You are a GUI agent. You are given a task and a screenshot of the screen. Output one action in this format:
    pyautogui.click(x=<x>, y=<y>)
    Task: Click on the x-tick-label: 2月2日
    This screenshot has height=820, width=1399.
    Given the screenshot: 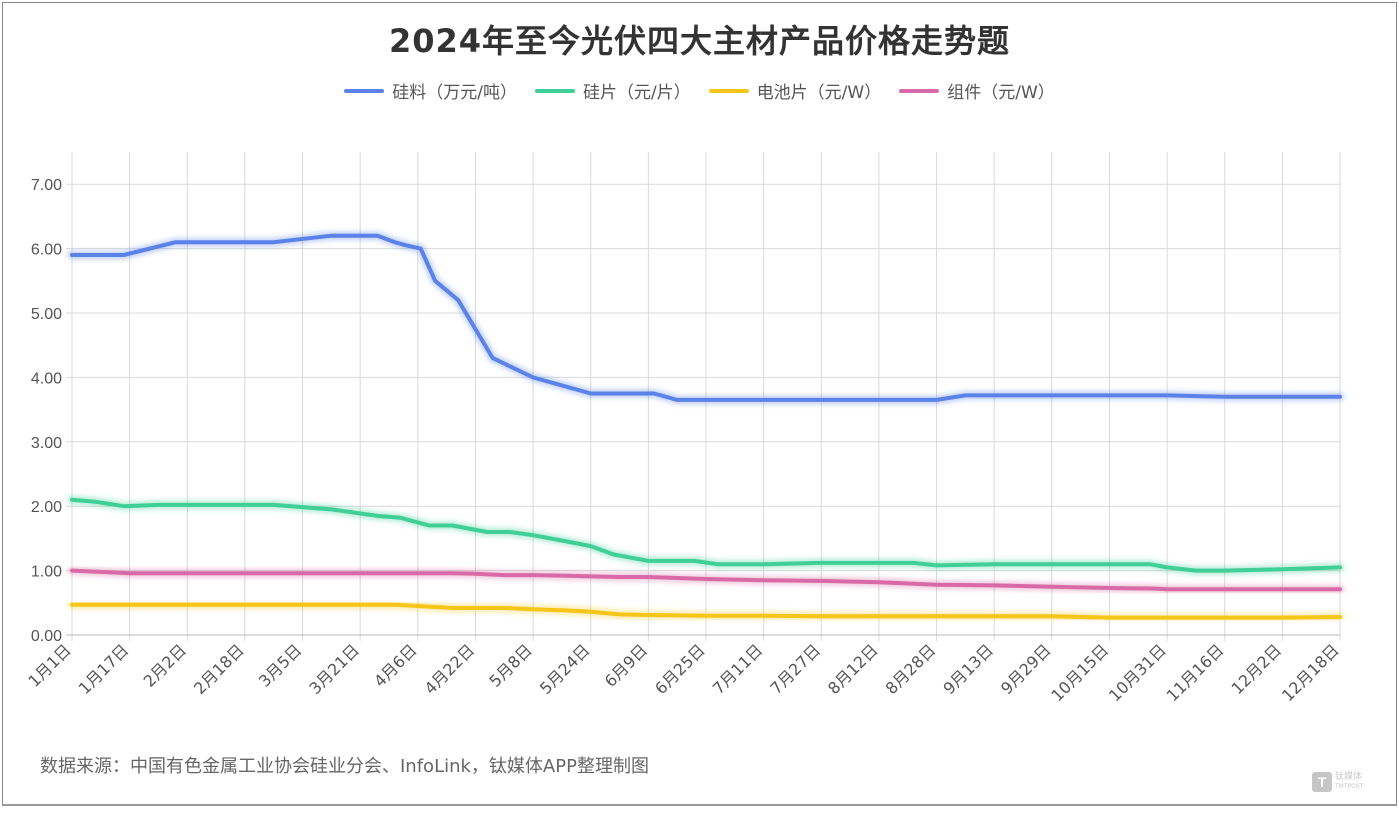 What is the action you would take?
    pyautogui.click(x=165, y=665)
    